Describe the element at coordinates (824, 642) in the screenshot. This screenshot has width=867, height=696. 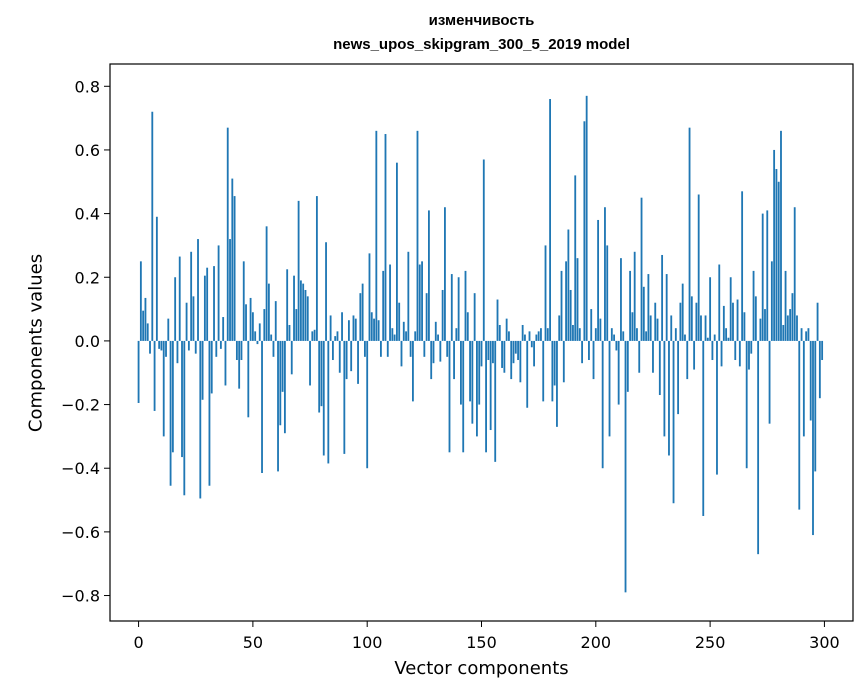
I see `x-tick-label: 300` at that location.